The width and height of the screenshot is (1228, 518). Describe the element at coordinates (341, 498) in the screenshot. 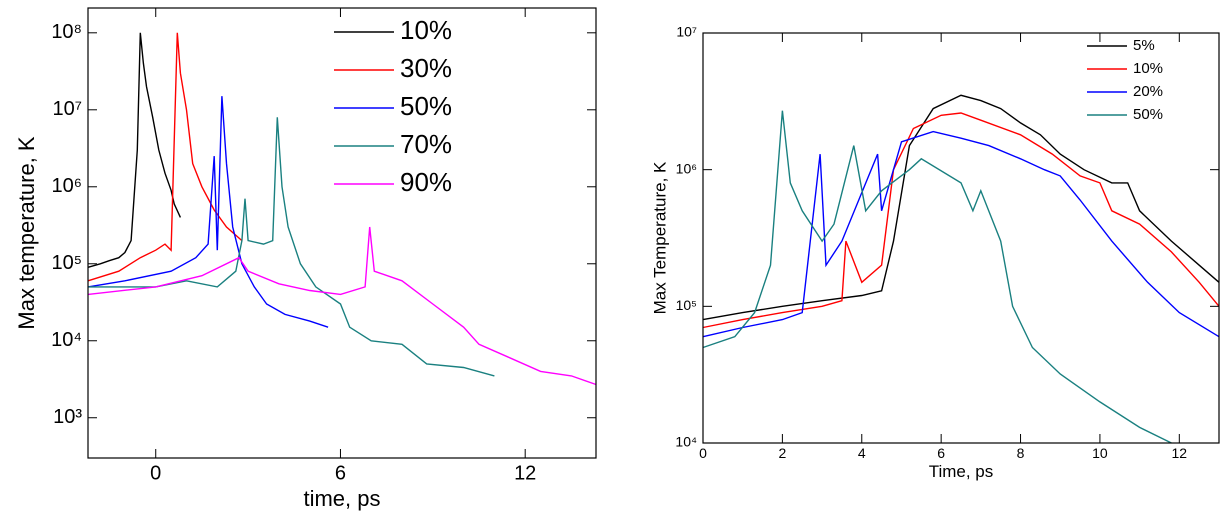

I see `x-axis-label: time, ps` at that location.